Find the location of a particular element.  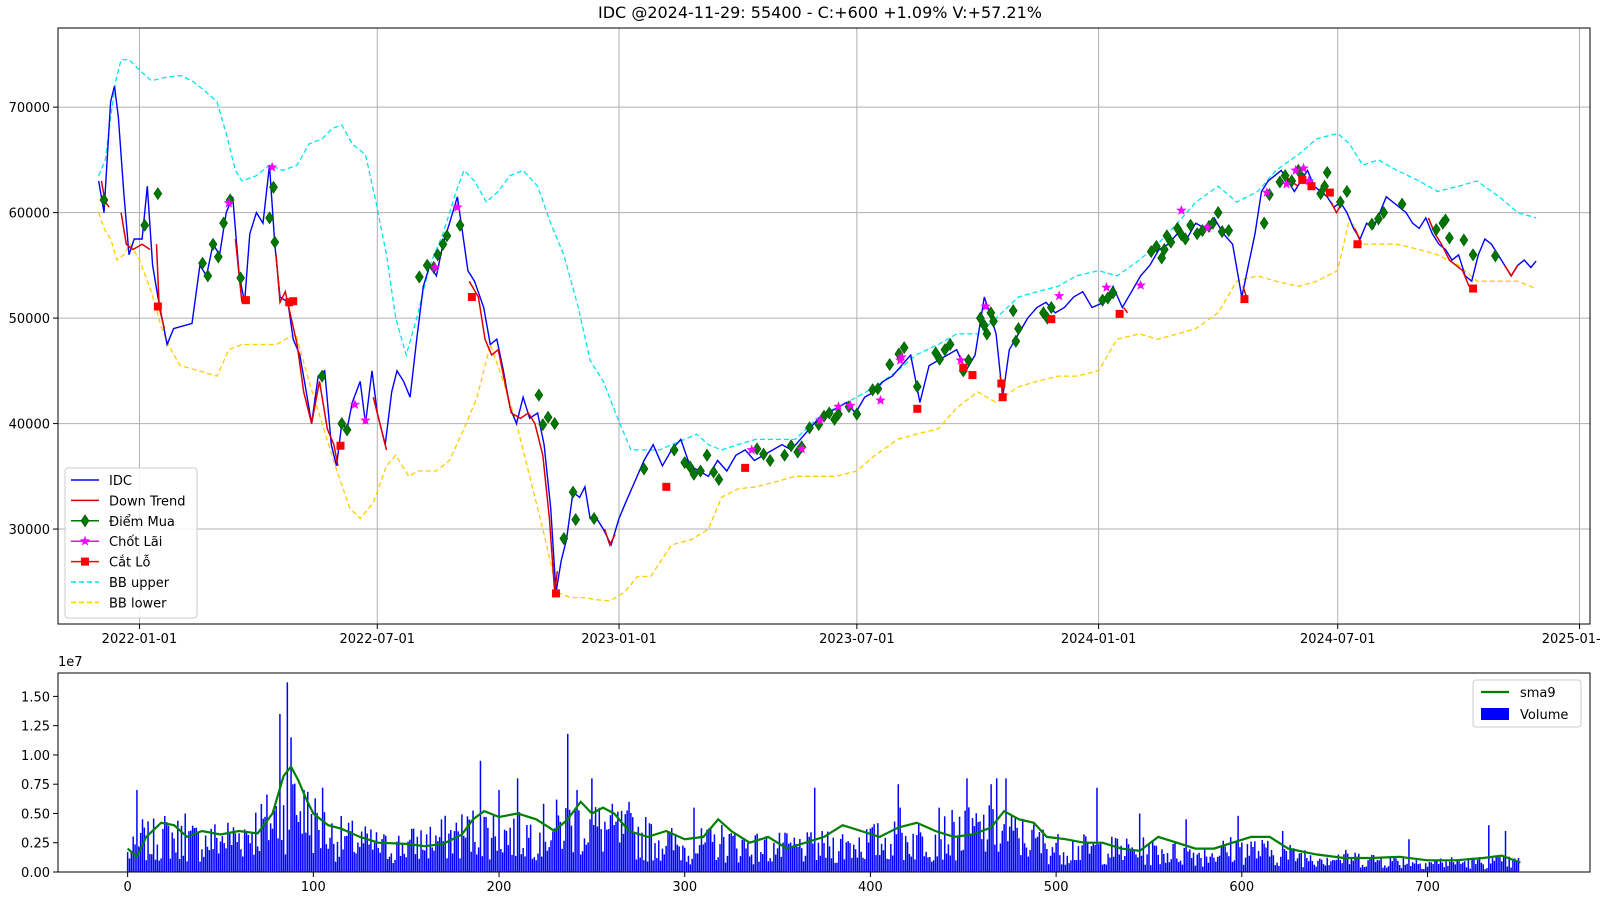

legend-entry: BB upper is located at coordinates (120, 583).